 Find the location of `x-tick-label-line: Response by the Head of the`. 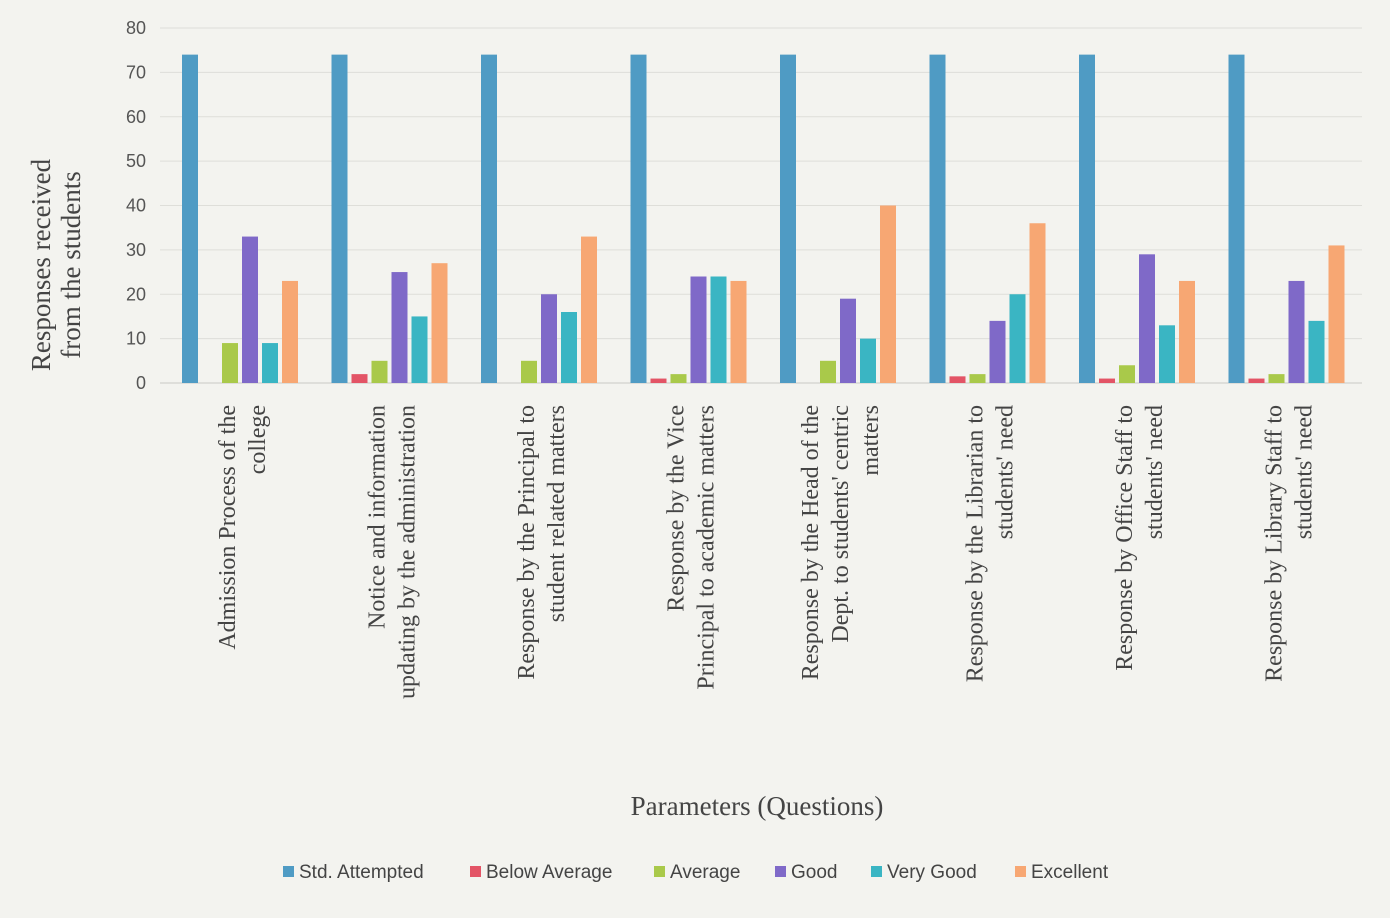

x-tick-label-line: Response by the Head of the is located at coordinates (811, 542).